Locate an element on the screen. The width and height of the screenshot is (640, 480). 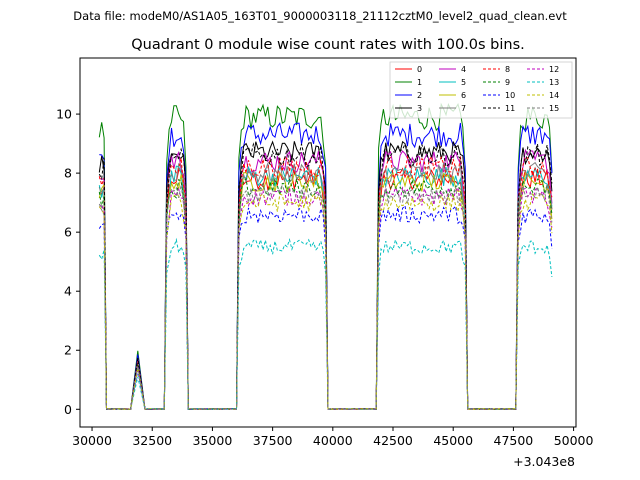
x-tick-label: 40000 is located at coordinates (333, 440).